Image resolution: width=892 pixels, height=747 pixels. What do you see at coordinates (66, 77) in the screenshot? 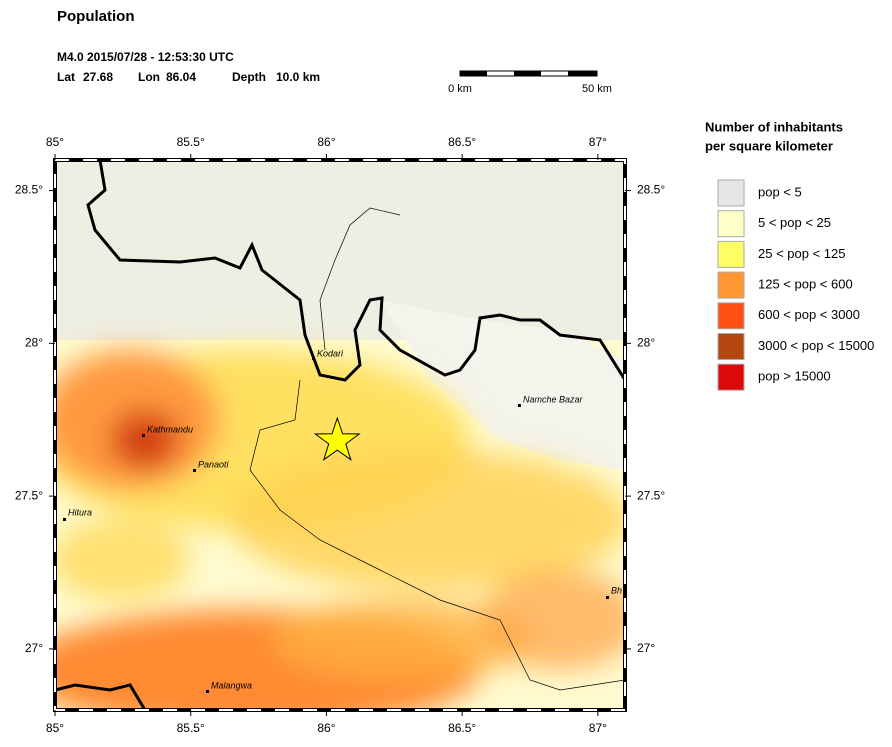
I see `lat-label: Lat` at bounding box center [66, 77].